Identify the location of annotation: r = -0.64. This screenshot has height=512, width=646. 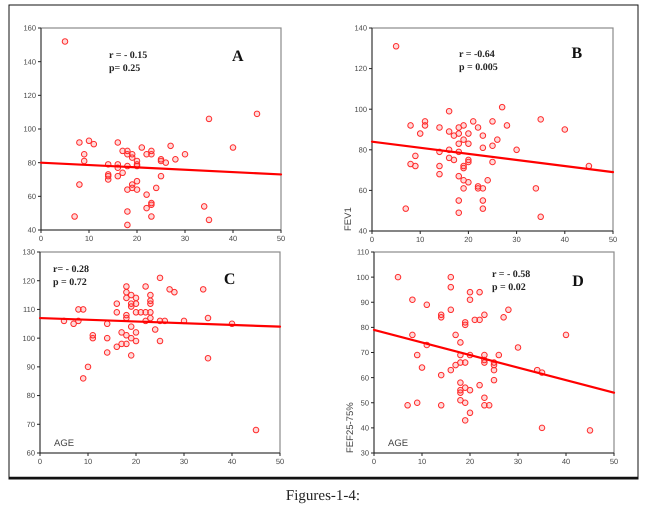
(477, 54).